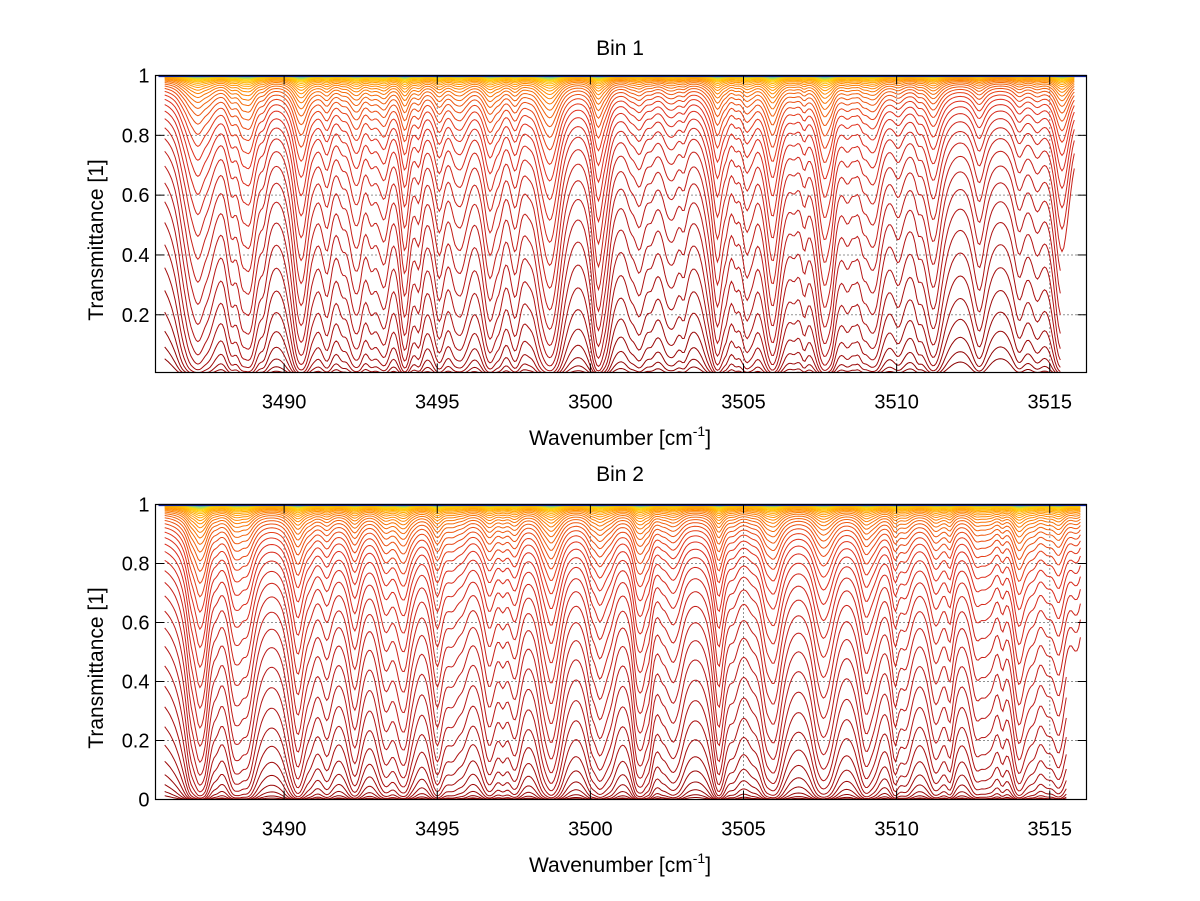 The width and height of the screenshot is (1200, 901). Describe the element at coordinates (620, 48) in the screenshot. I see `chart-title: Bin 1` at that location.